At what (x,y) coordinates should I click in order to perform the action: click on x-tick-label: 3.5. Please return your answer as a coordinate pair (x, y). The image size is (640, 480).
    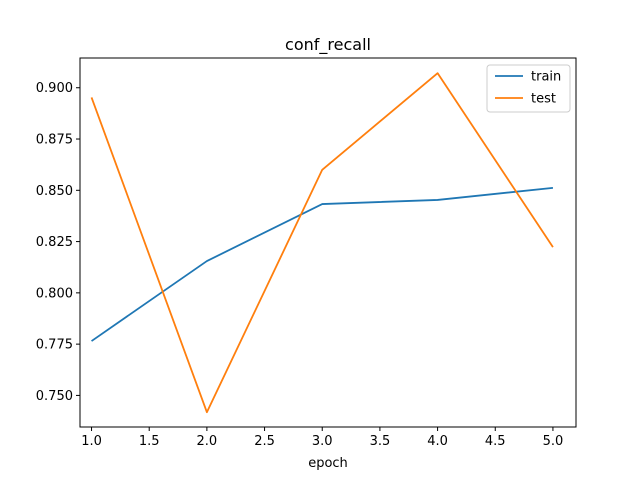
    Looking at the image, I should click on (380, 441).